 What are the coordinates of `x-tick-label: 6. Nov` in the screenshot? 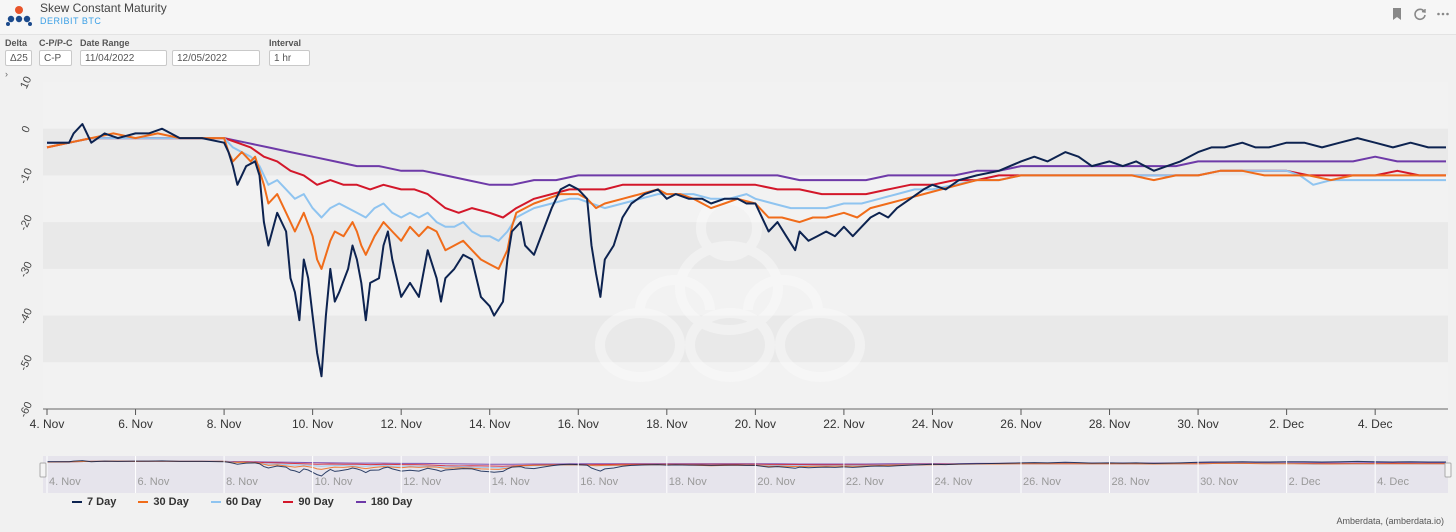 It's located at (135, 424).